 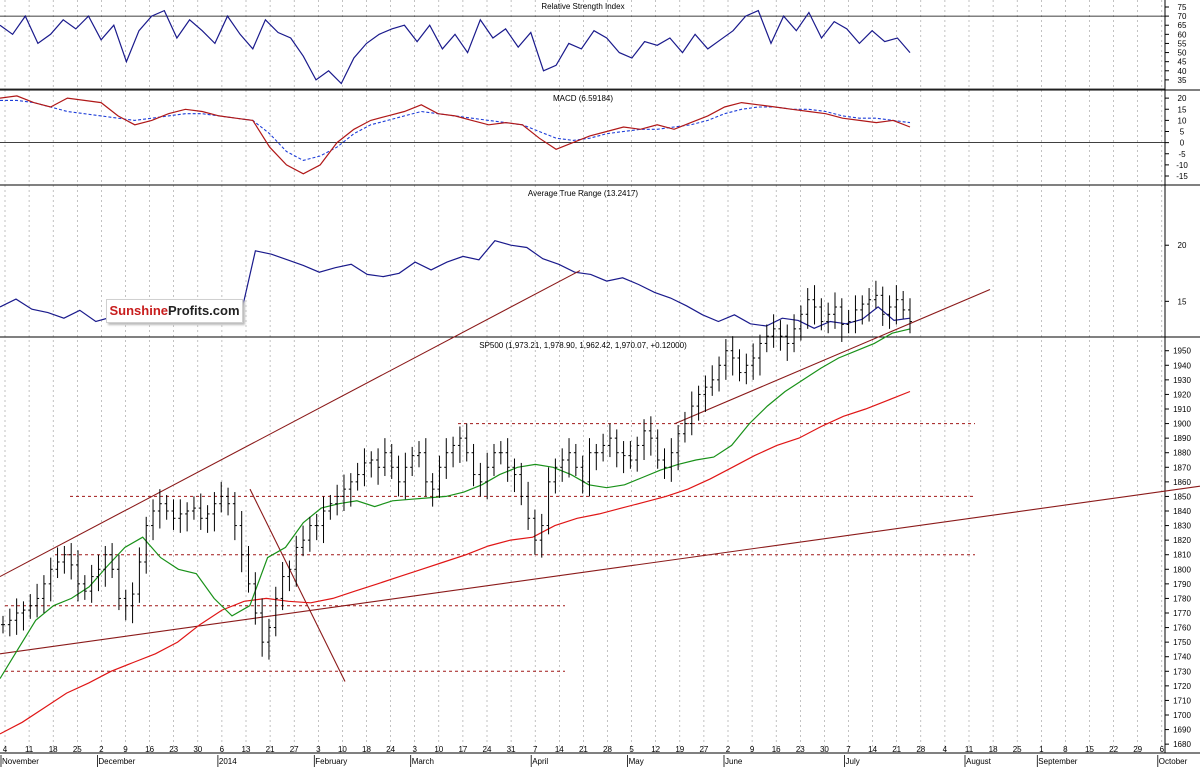 What do you see at coordinates (138, 310) in the screenshot?
I see `logo-text-sunshine: Sunshine` at bounding box center [138, 310].